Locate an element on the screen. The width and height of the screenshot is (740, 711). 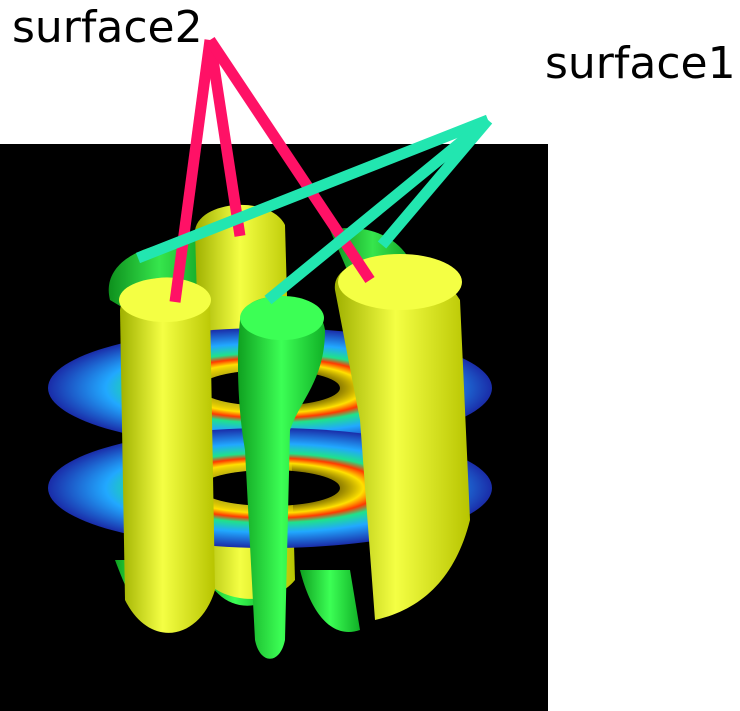
surface1-tube-center is located at coordinates (281, 477).